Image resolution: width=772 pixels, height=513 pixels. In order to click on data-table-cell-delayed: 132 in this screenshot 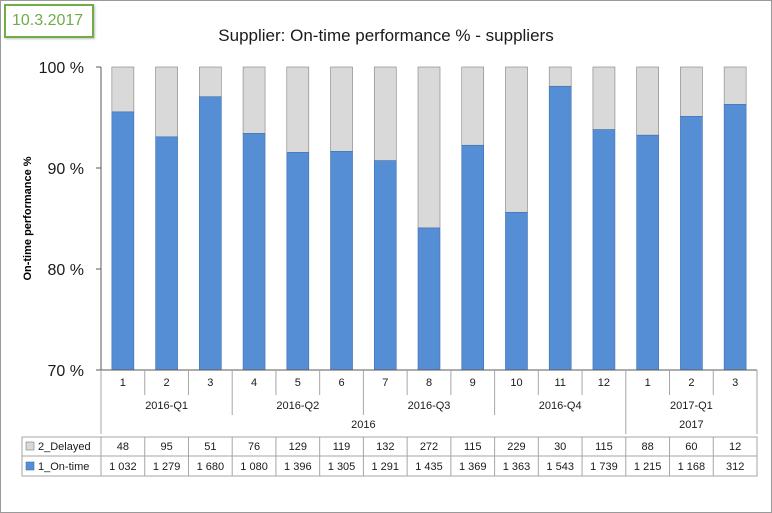, I will do `click(385, 447)`.